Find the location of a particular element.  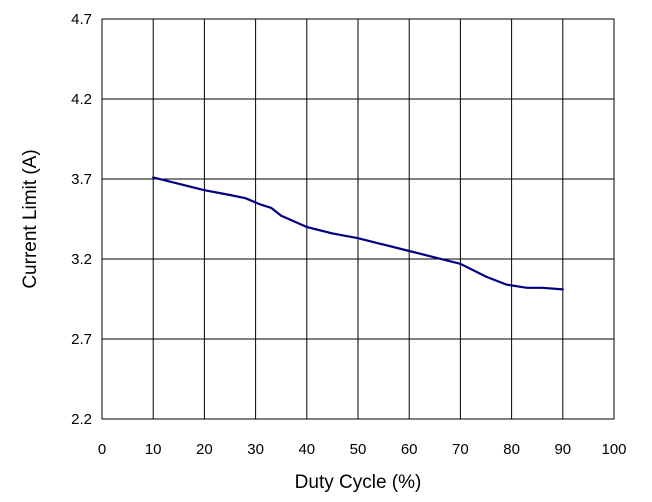

x-tick-label: 70 is located at coordinates (460, 449).